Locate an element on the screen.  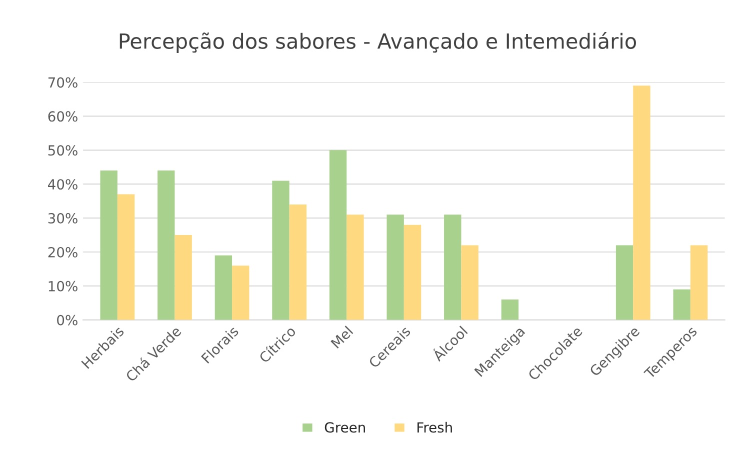
legend-label: Green is located at coordinates (344, 427).